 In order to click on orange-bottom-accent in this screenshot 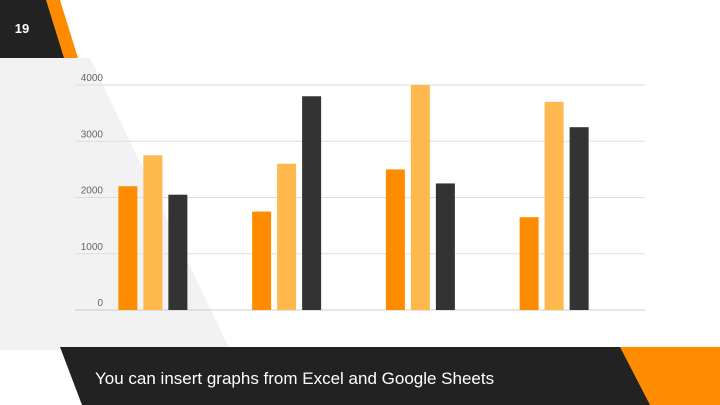, I will do `click(670, 376)`.